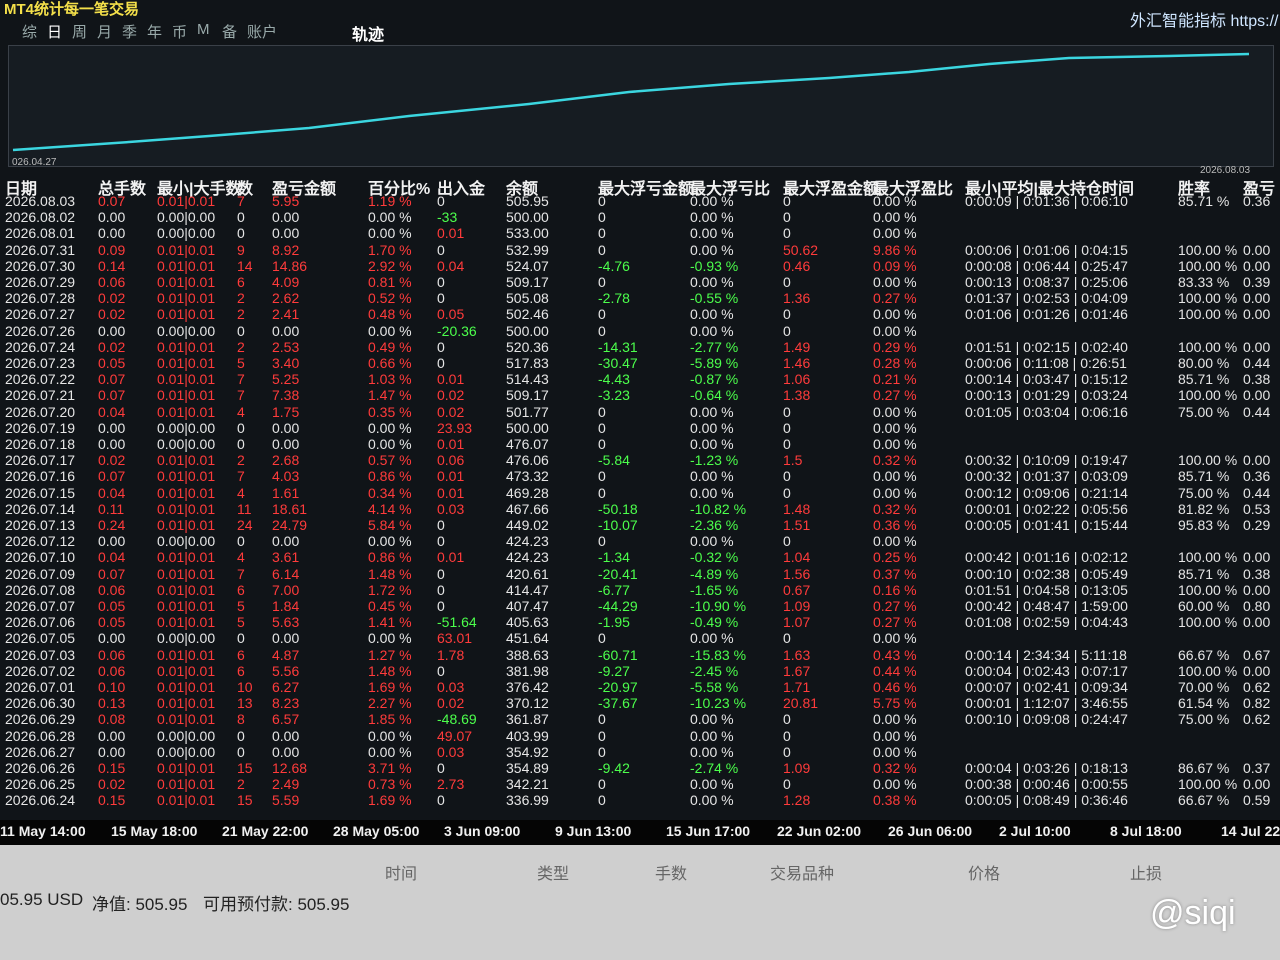 The height and width of the screenshot is (960, 1280). I want to click on cell: -0.93 %, so click(714, 265).